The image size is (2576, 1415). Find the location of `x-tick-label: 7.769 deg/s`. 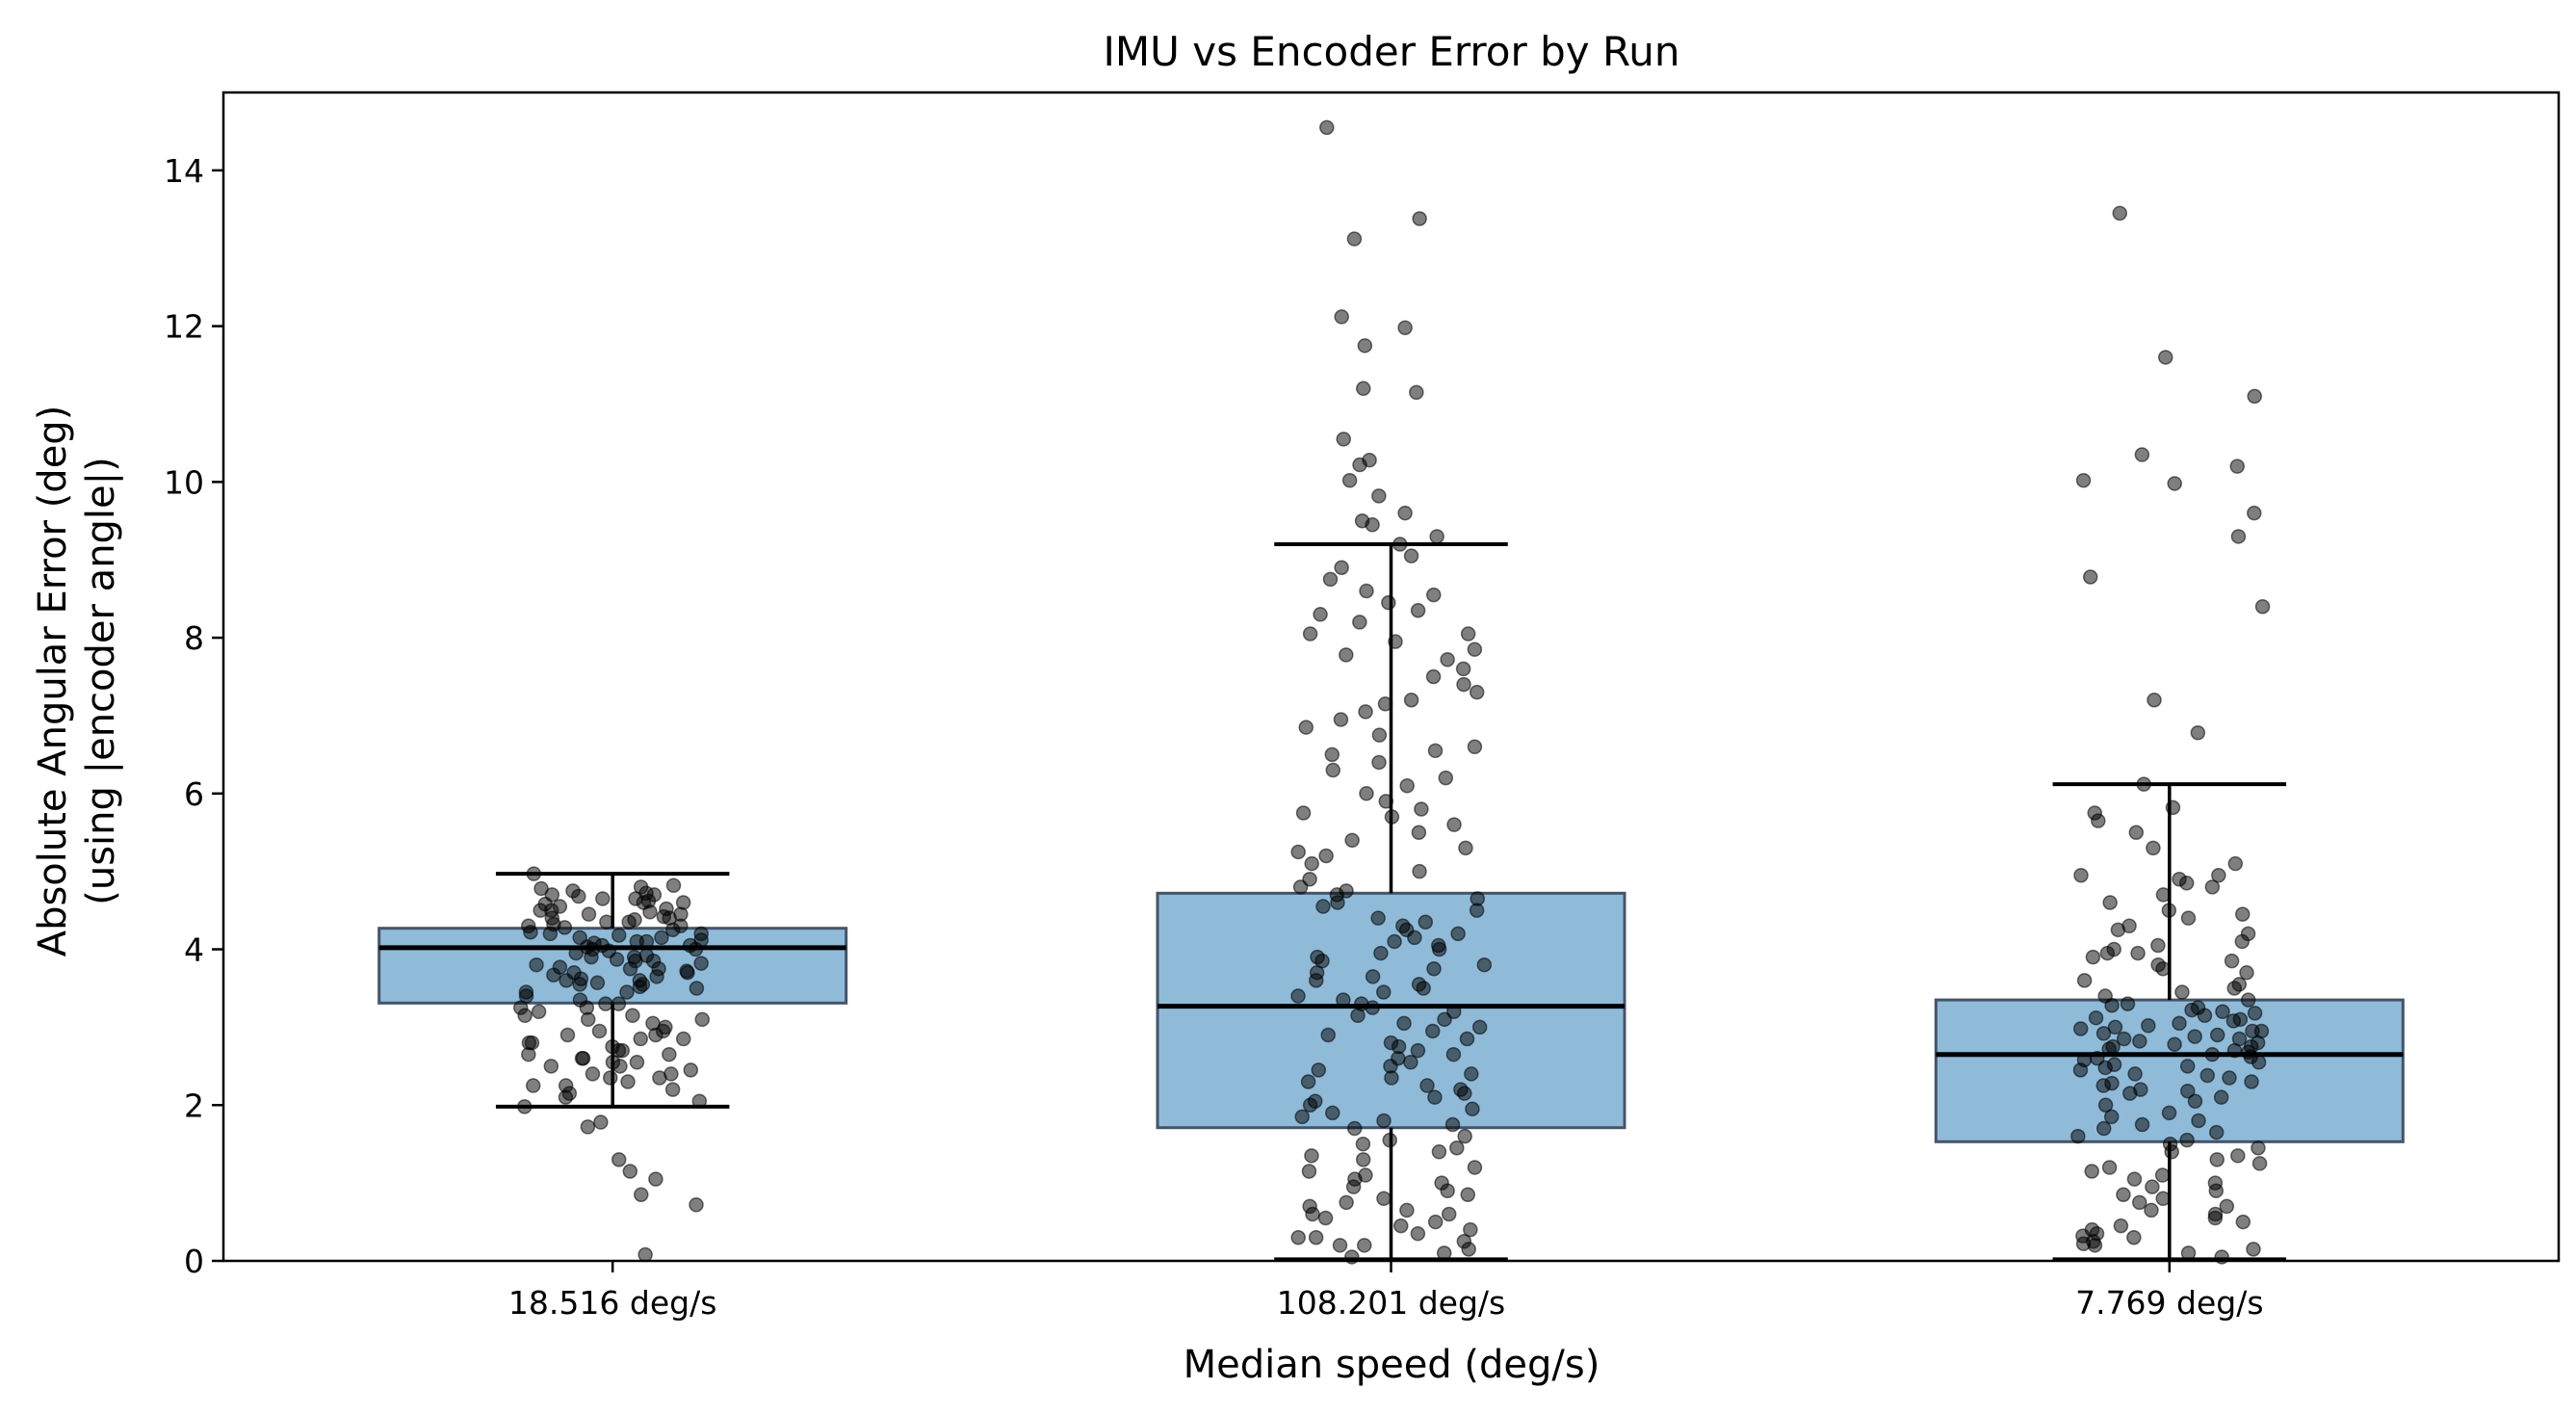

x-tick-label: 7.769 deg/s is located at coordinates (2169, 1303).